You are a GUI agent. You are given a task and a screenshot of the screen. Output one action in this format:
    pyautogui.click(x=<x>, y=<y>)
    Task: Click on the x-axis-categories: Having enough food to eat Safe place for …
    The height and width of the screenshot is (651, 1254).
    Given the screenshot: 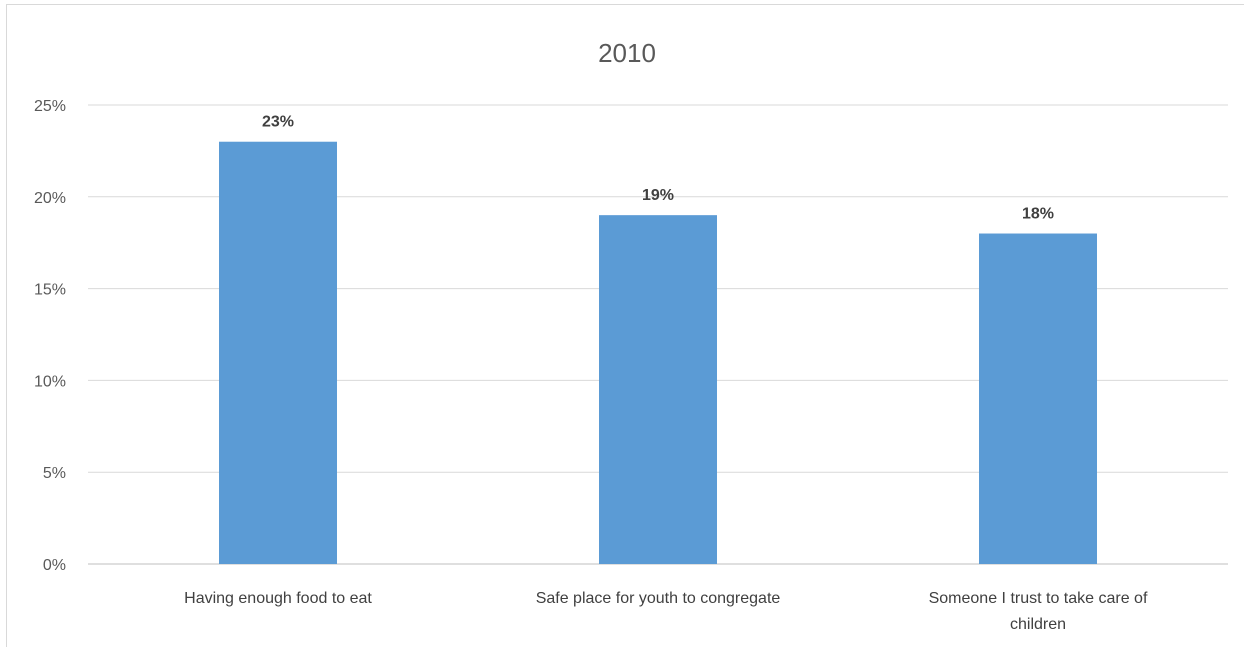 What is the action you would take?
    pyautogui.click(x=666, y=611)
    